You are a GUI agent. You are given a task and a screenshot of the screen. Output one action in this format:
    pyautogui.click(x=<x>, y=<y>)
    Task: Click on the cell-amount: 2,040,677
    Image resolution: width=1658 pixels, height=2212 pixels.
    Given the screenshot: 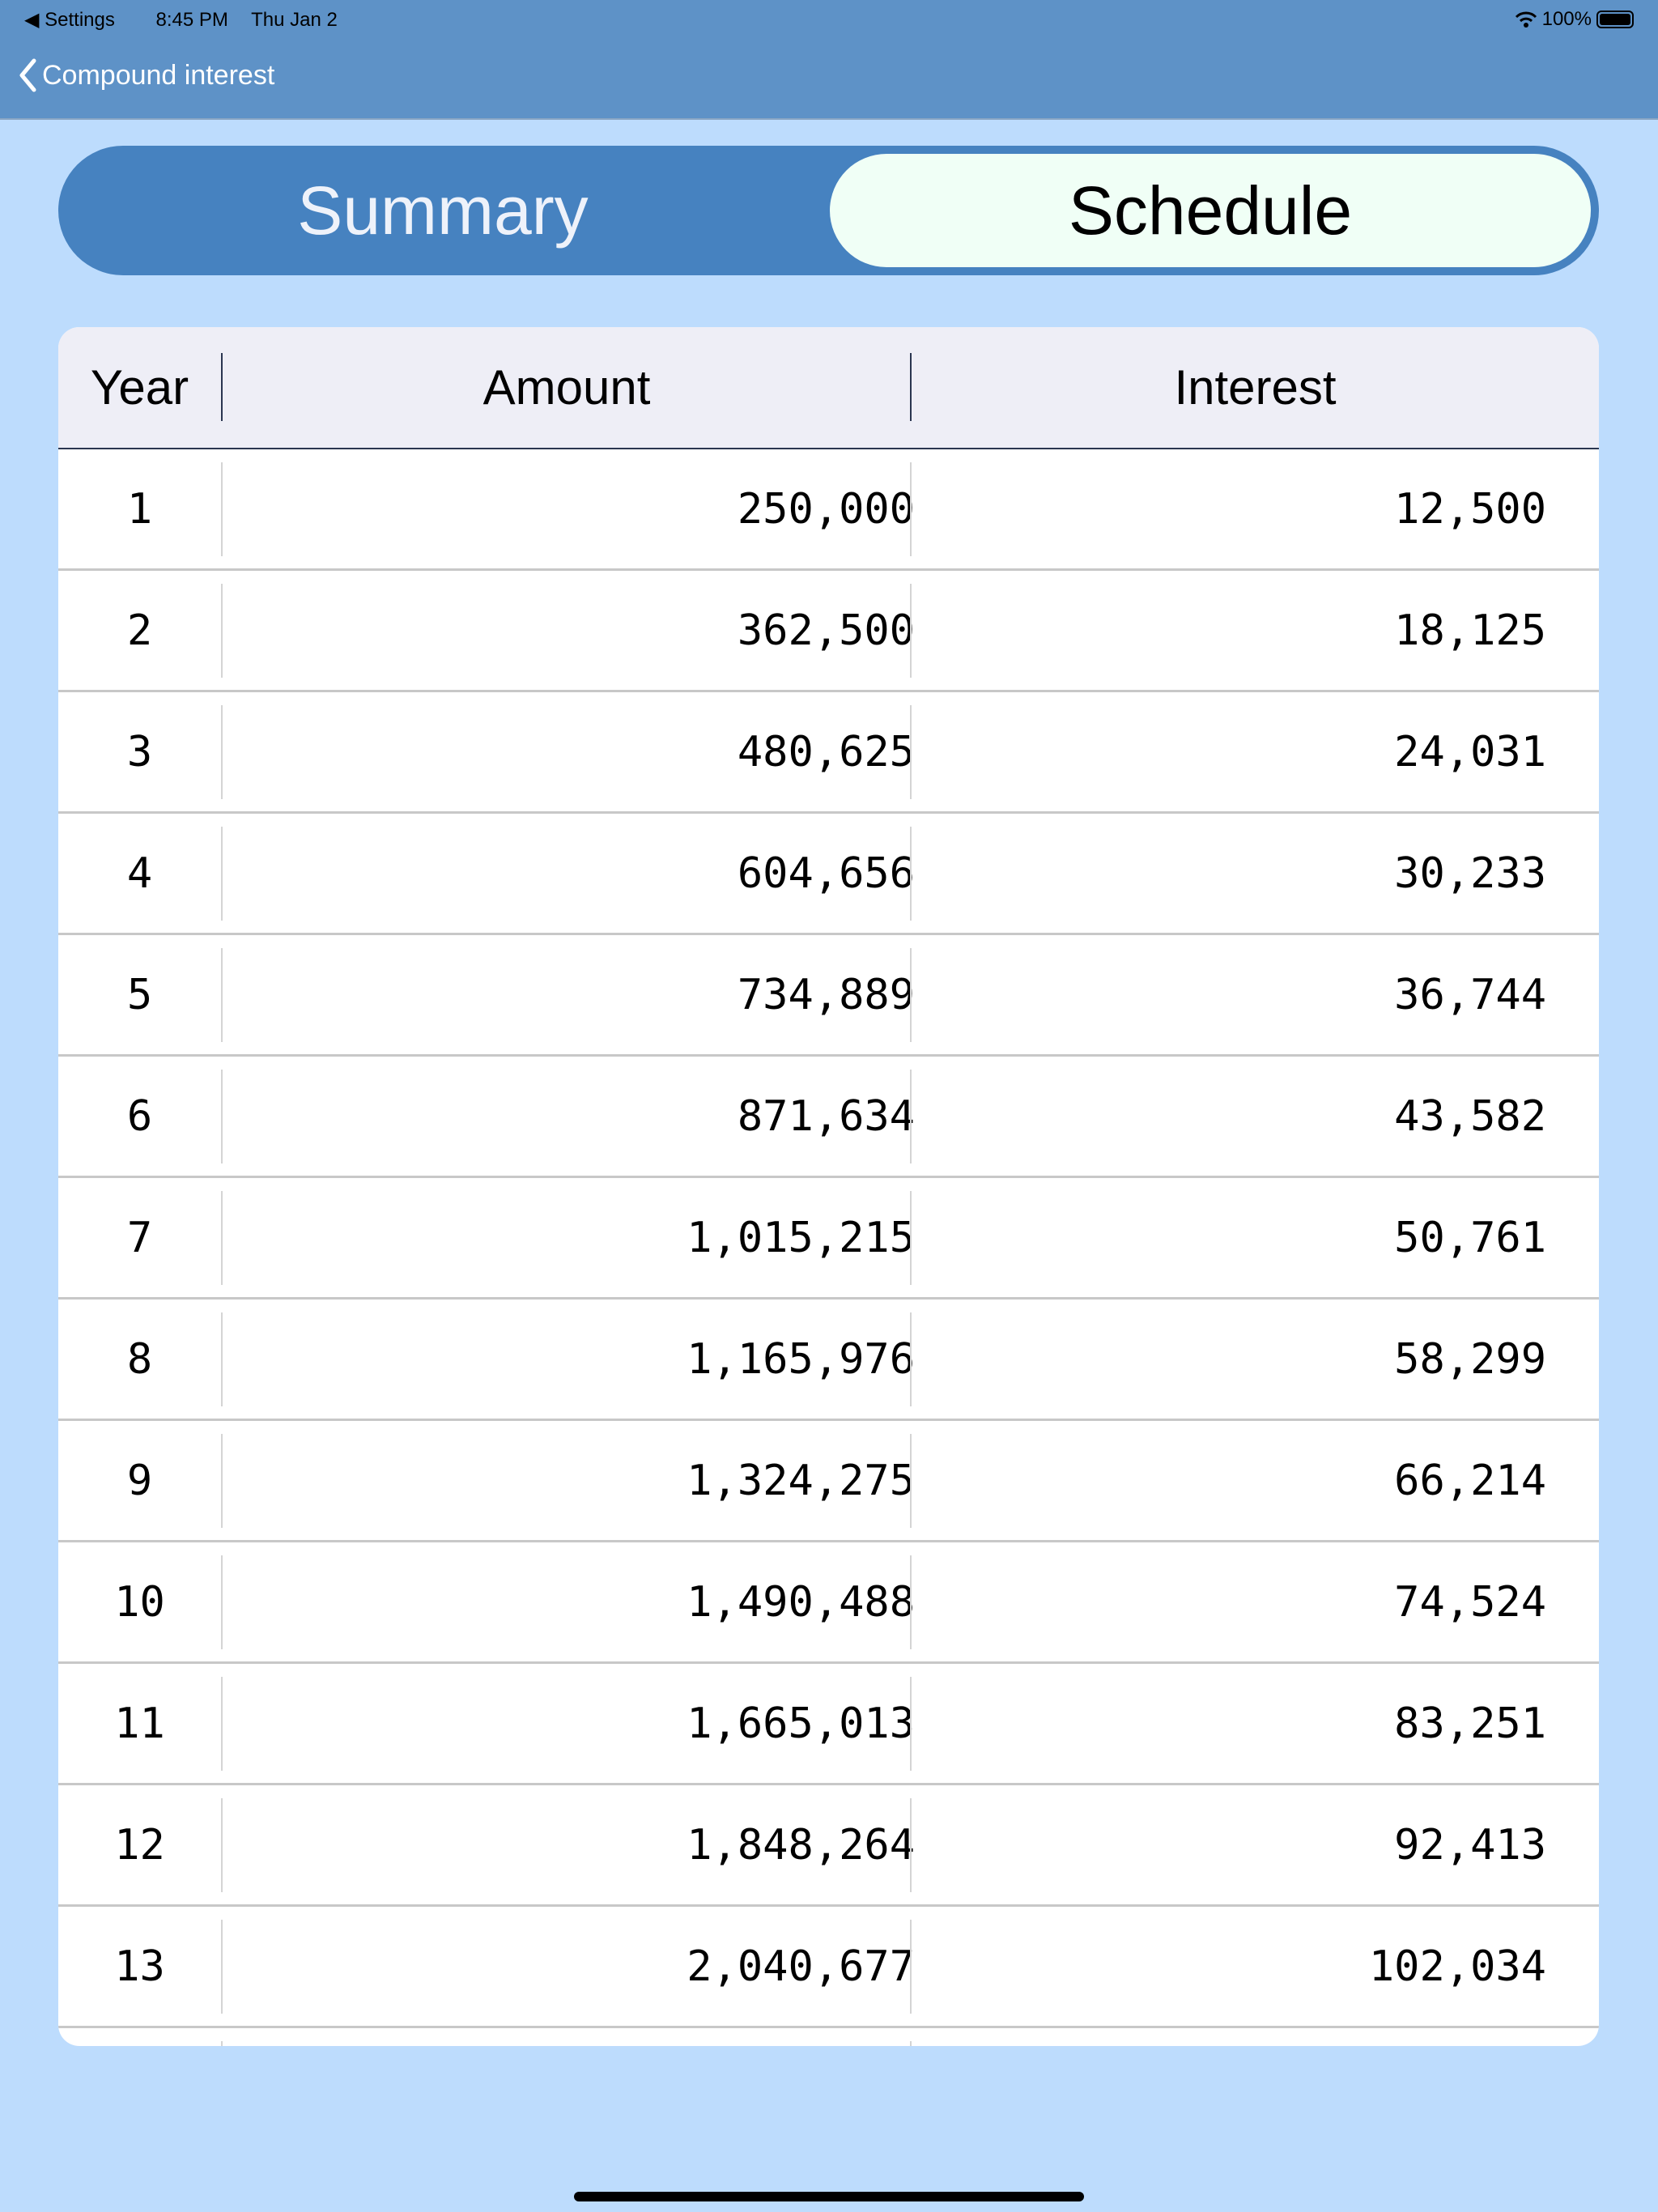 What is the action you would take?
    pyautogui.click(x=801, y=1966)
    